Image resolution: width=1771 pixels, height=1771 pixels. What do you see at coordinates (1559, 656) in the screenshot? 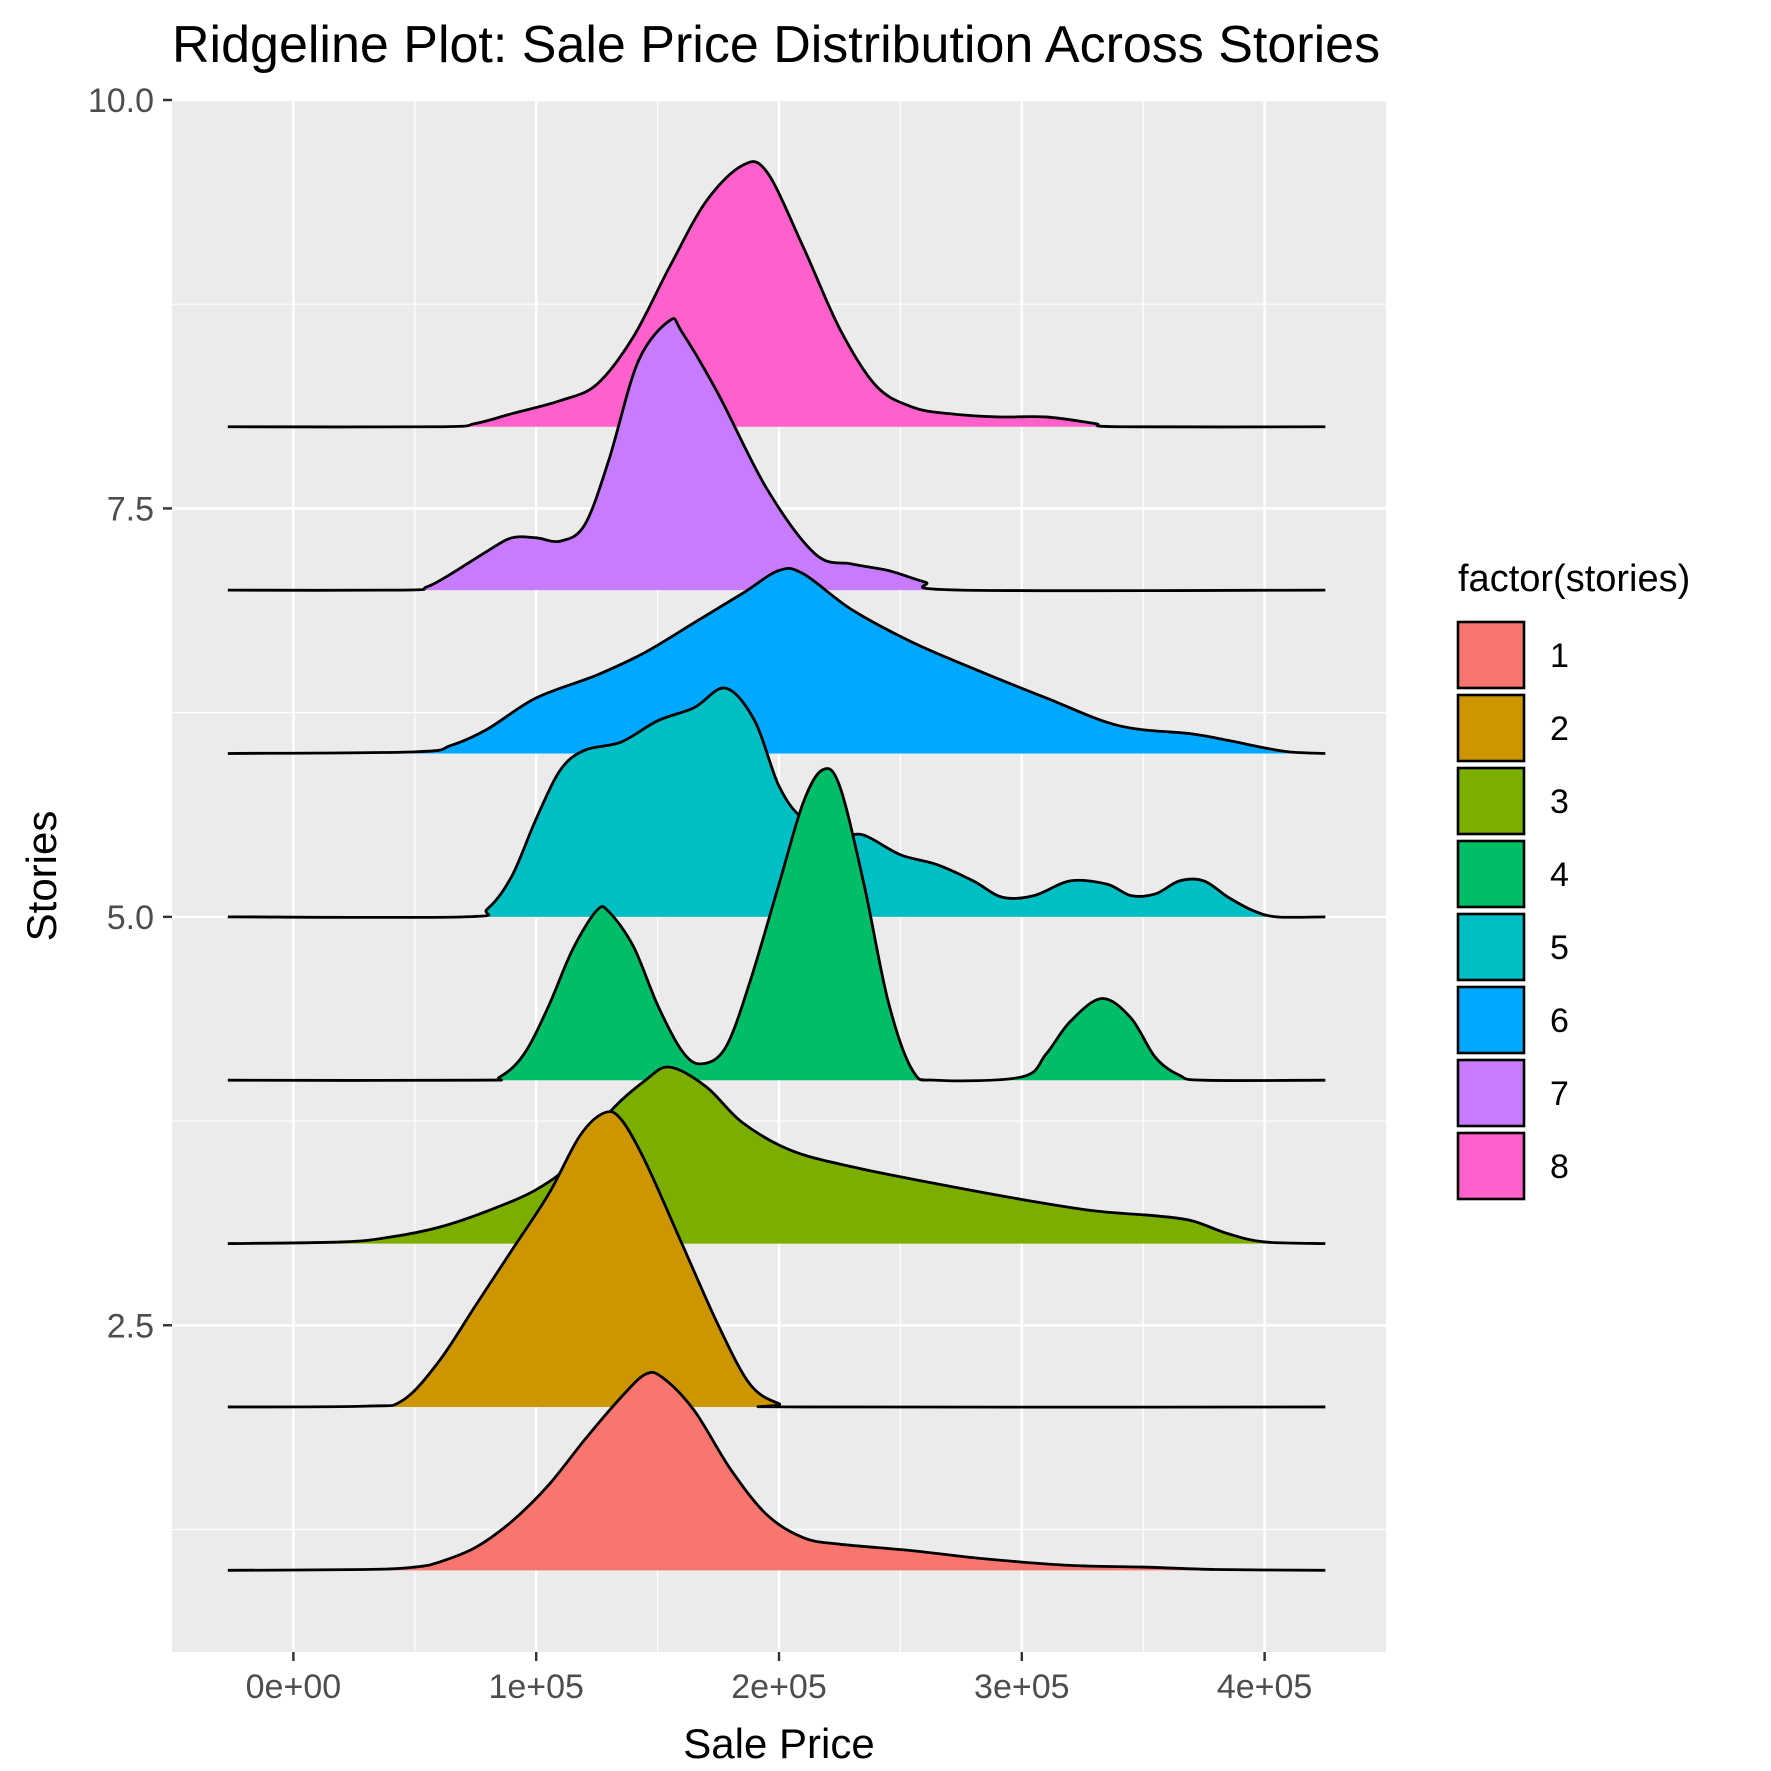
I see `legend-label-1: 1` at bounding box center [1559, 656].